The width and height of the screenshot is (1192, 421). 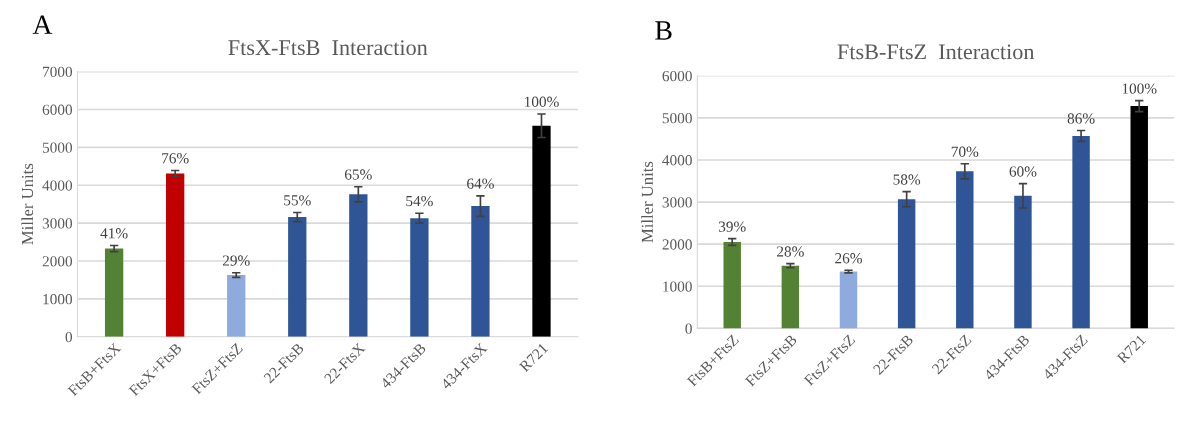 I want to click on annotation: 60%, so click(x=1023, y=171).